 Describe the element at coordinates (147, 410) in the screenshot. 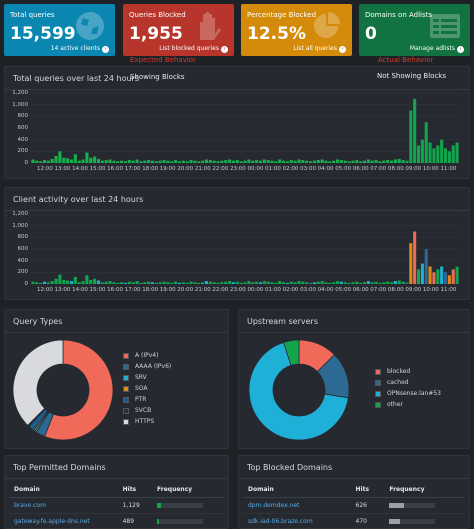

I see `legend-item: SVCB` at that location.